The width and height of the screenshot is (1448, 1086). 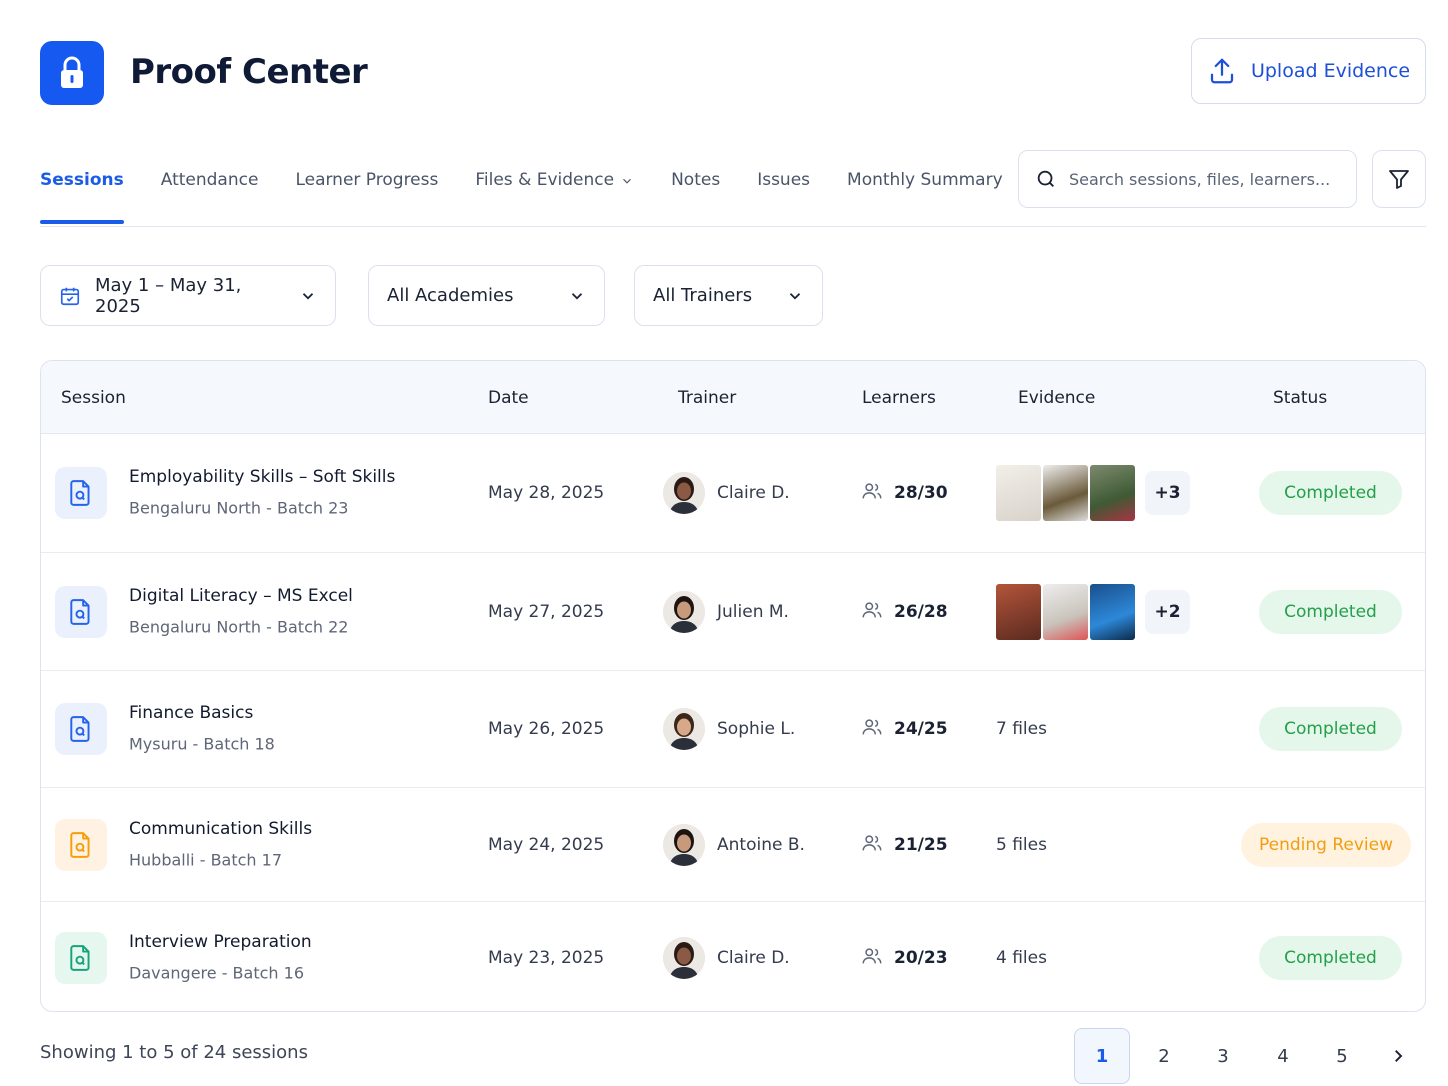 What do you see at coordinates (191, 713) in the screenshot?
I see `session-name: Finance Basics` at bounding box center [191, 713].